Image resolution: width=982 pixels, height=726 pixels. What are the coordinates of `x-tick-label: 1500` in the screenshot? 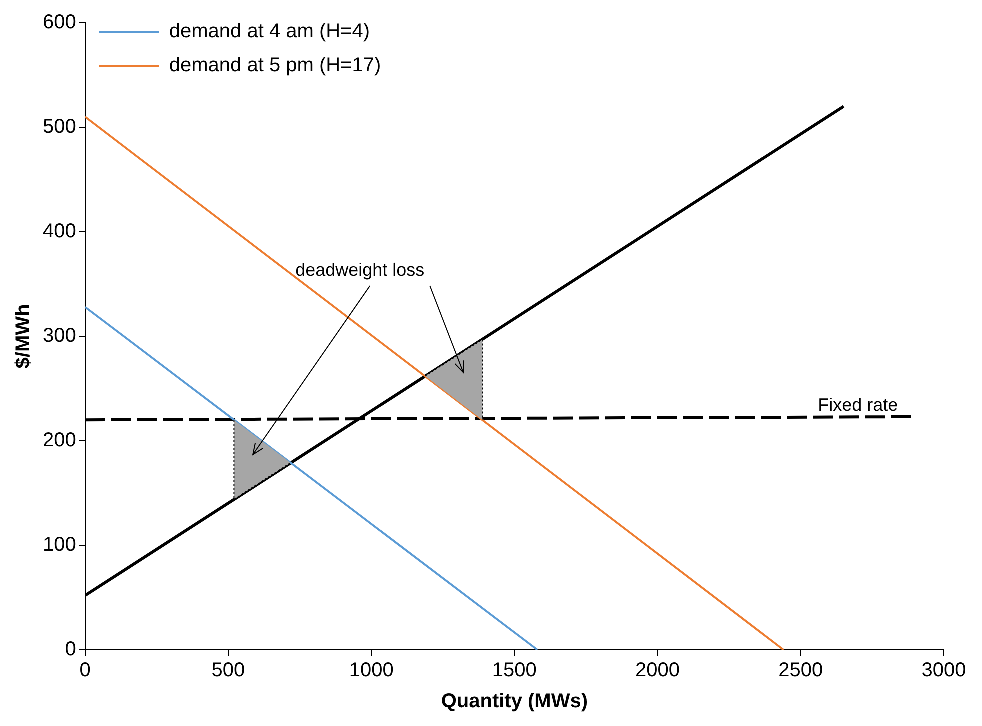 It's located at (514, 671).